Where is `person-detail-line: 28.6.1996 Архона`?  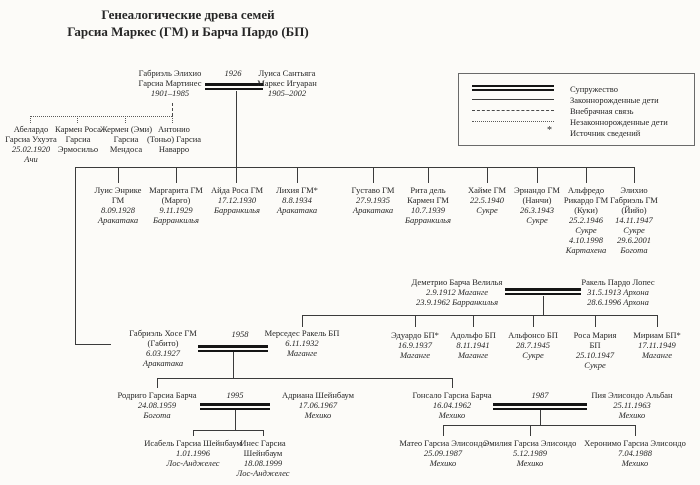 person-detail-line: 28.6.1996 Архона is located at coordinates (618, 302).